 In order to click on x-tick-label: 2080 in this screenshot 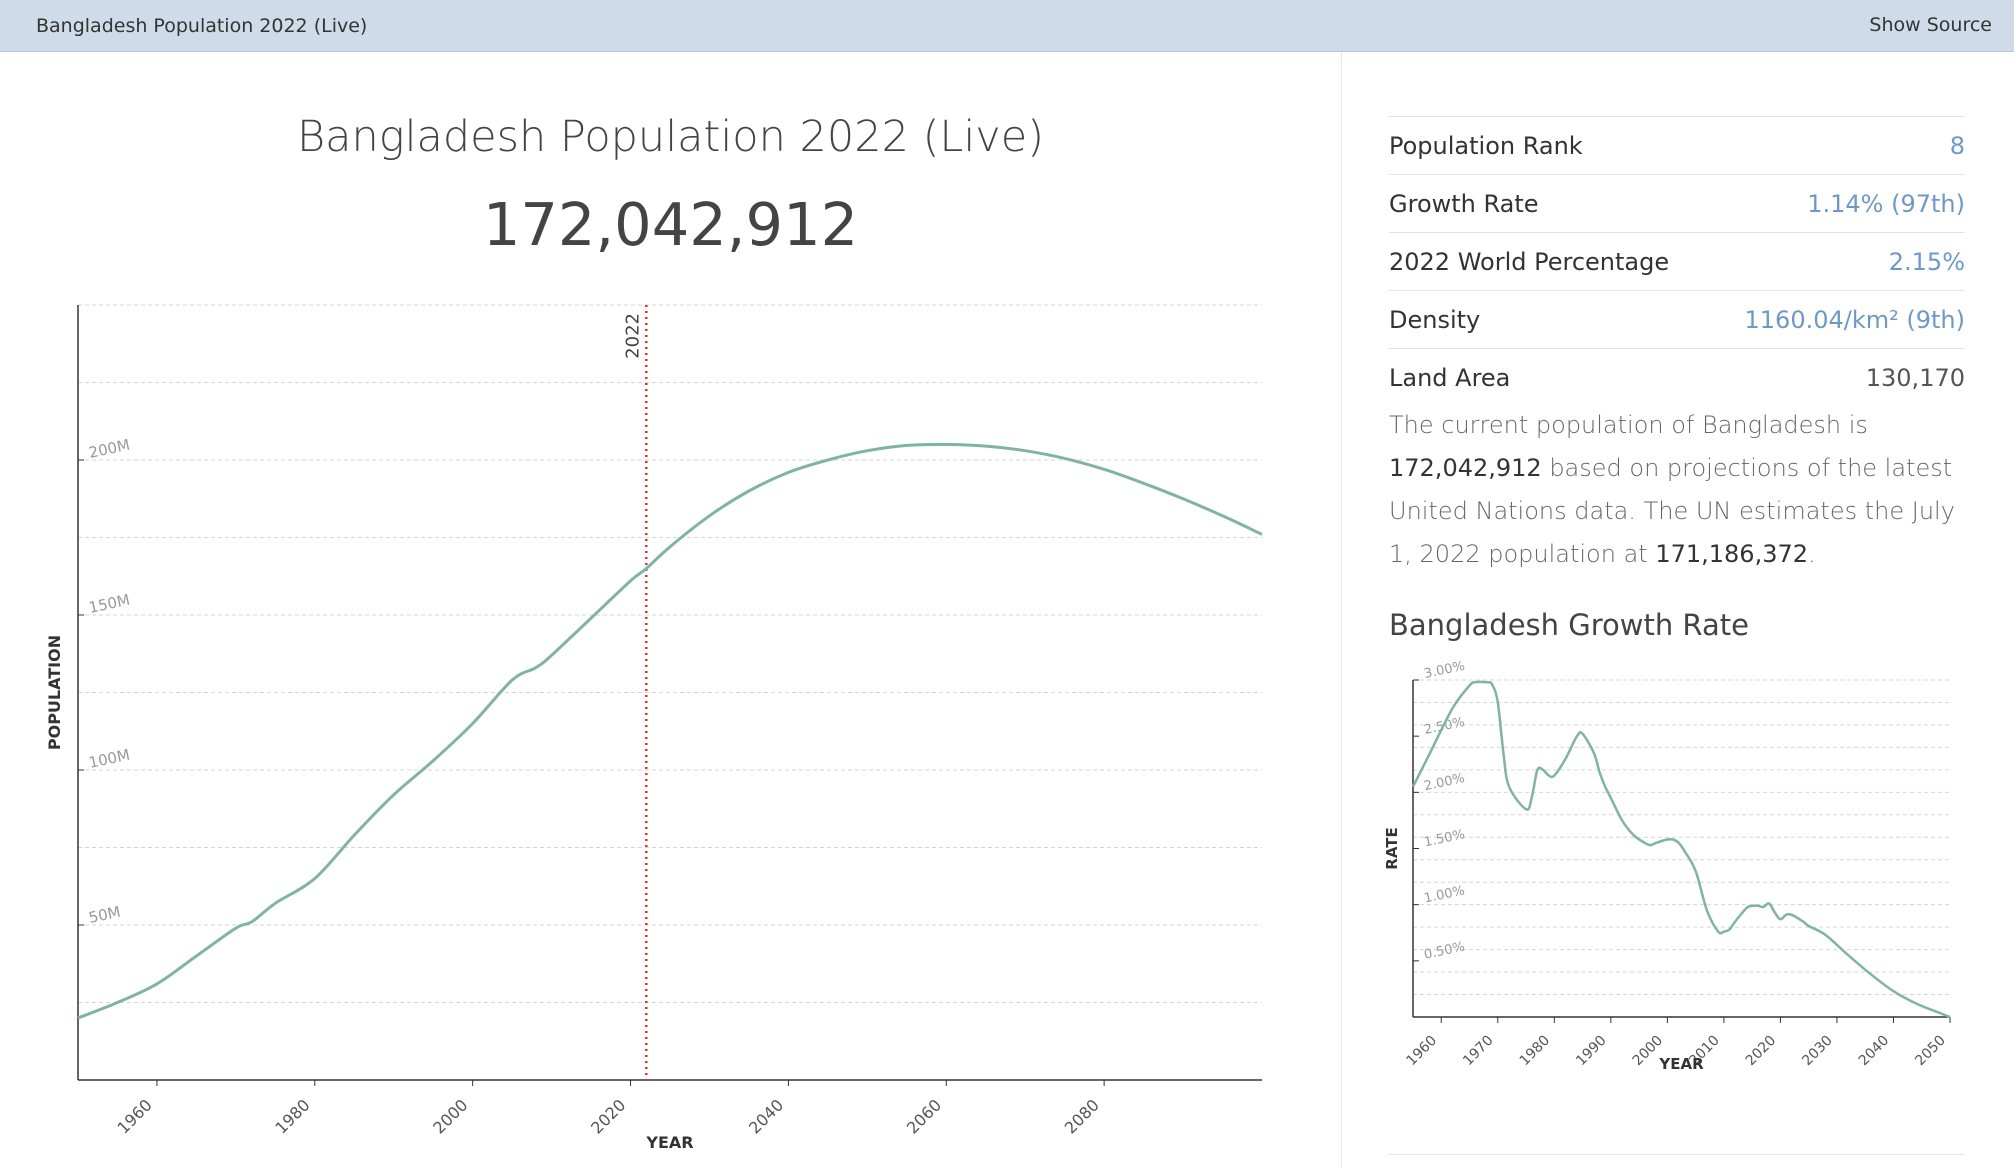, I will do `click(1082, 1116)`.